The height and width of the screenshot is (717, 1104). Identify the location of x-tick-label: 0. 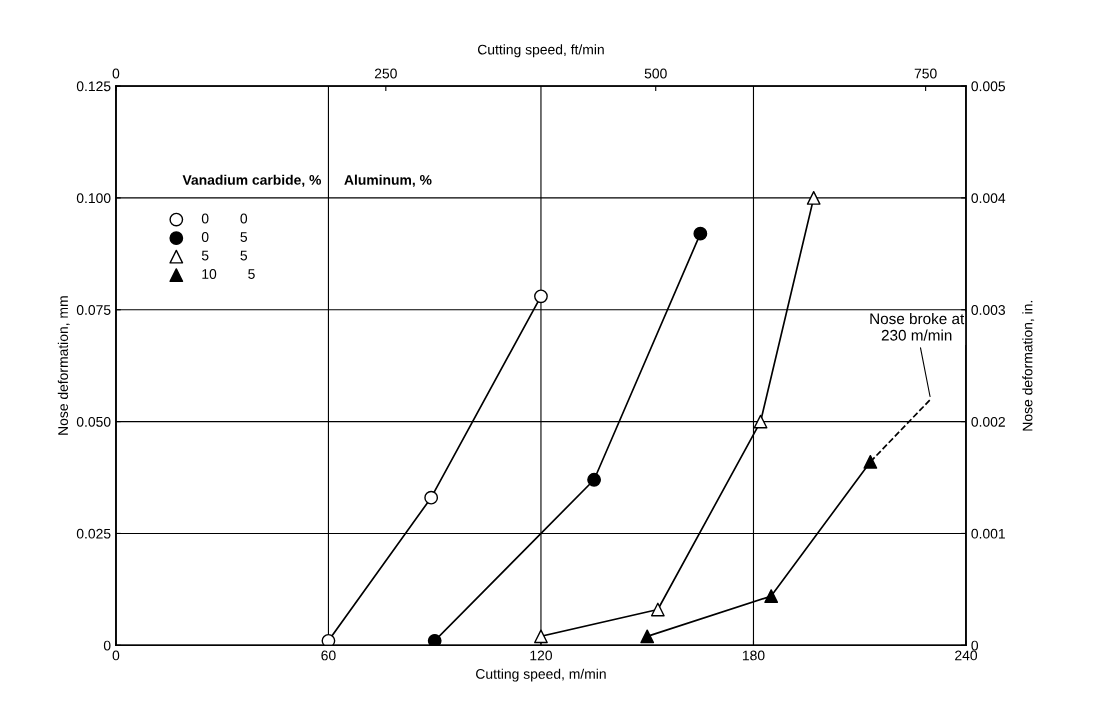
(116, 655).